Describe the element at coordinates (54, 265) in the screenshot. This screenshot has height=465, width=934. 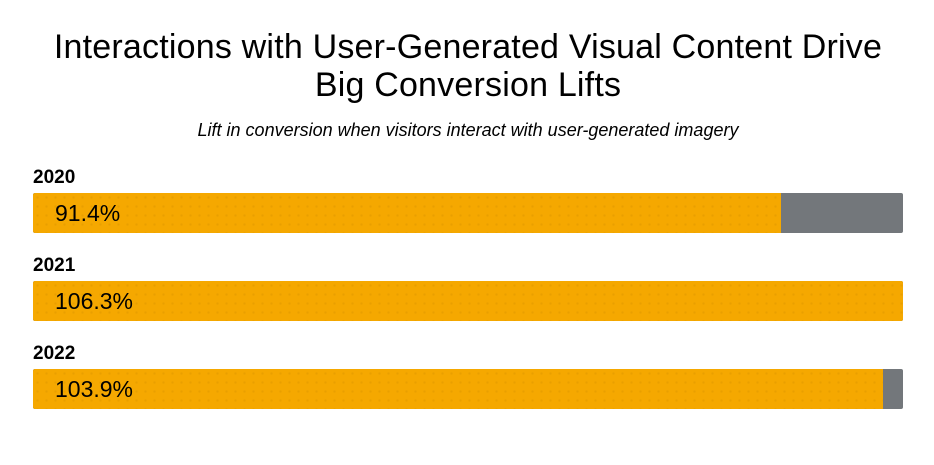
I see `bar-category-label: 2021` at that location.